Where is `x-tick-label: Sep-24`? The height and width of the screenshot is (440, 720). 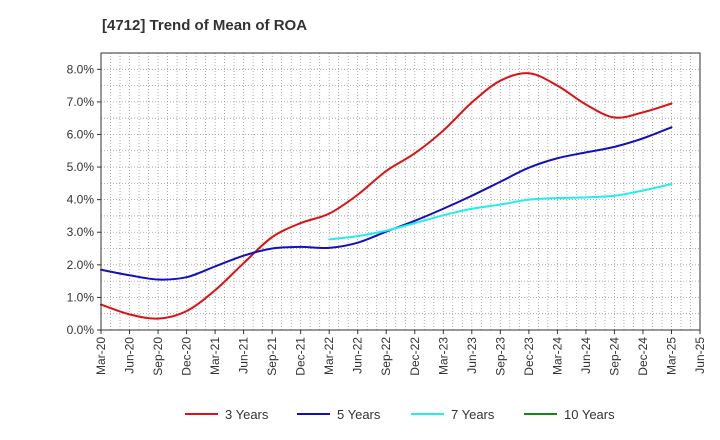
x-tick-label: Sep-24 is located at coordinates (614, 356).